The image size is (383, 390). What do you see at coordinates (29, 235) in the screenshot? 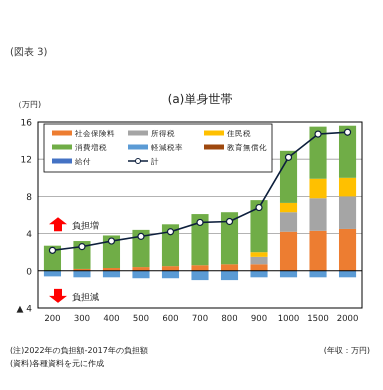
I see `y-tick-label: 4` at bounding box center [29, 235].